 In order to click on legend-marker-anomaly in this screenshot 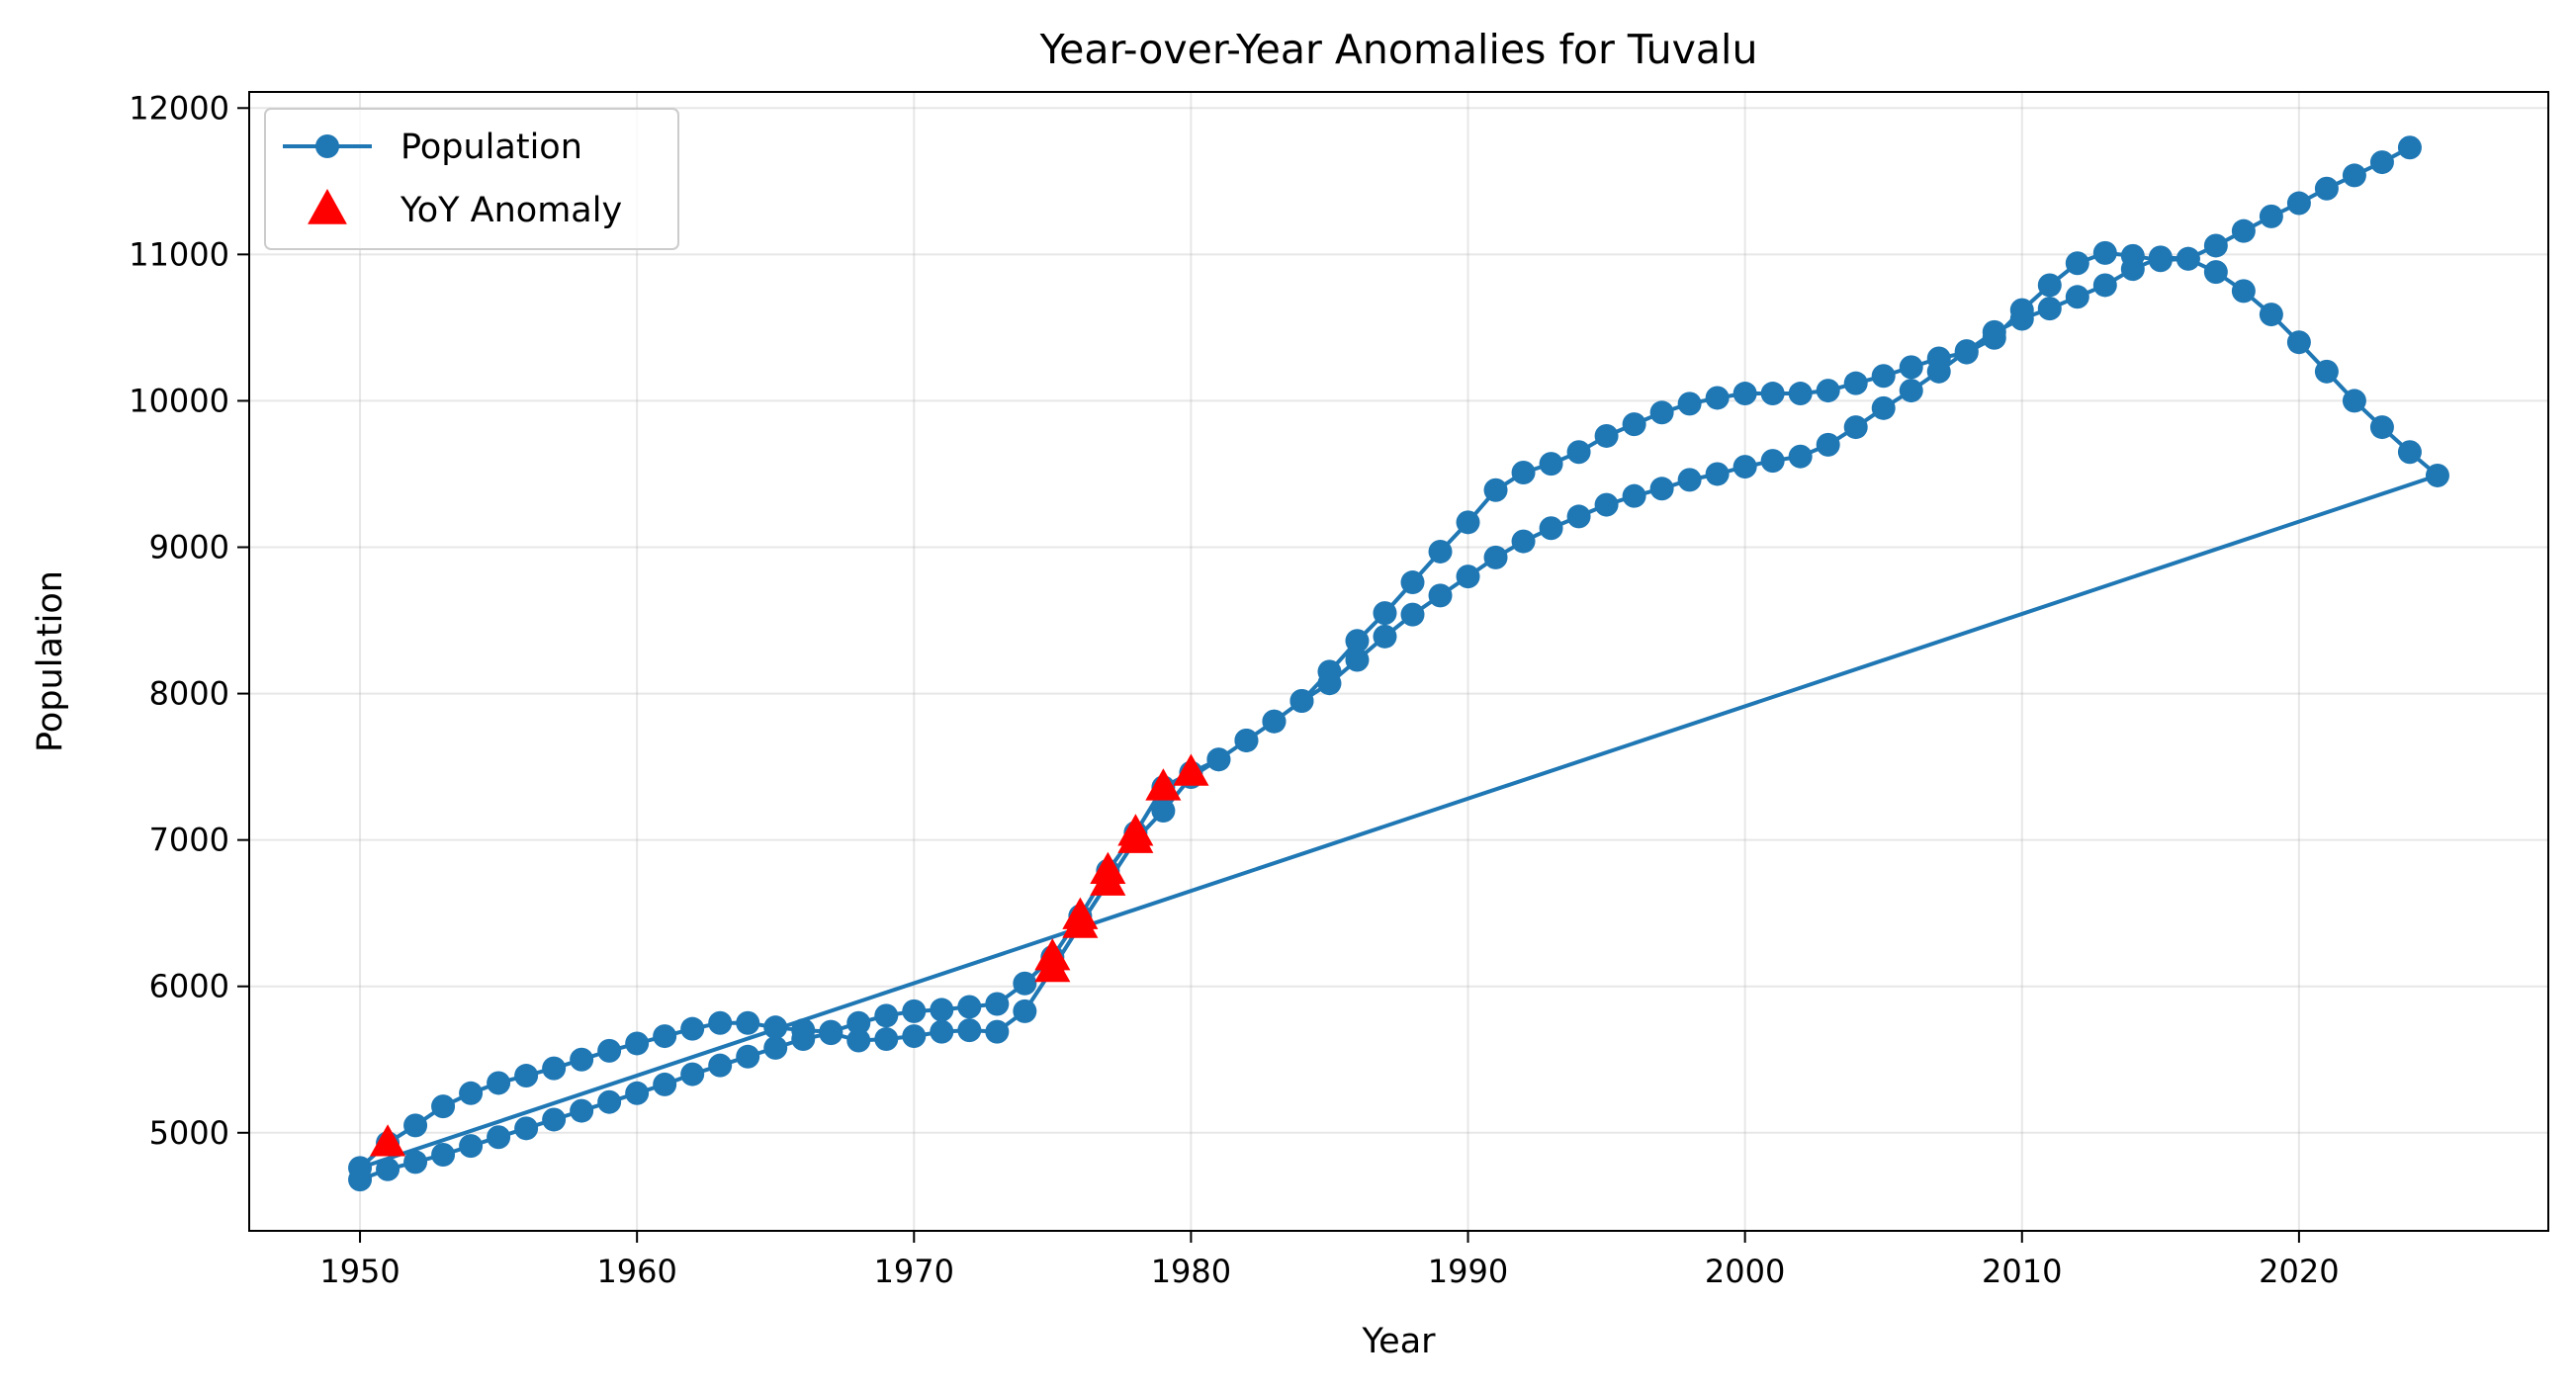, I will do `click(327, 206)`.